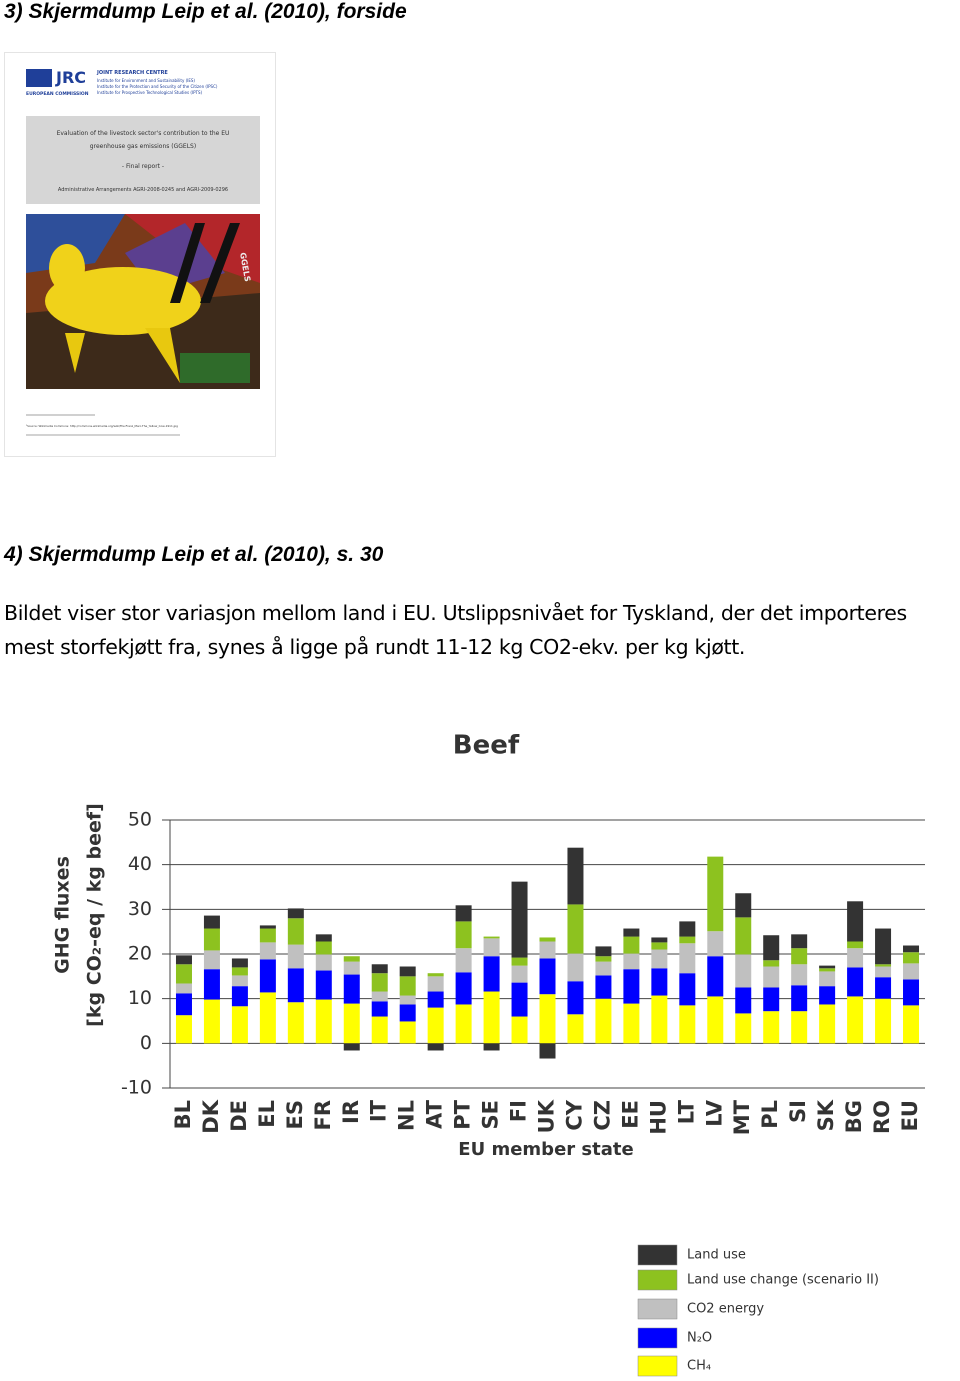 The image size is (960, 1381). What do you see at coordinates (491, 1114) in the screenshot?
I see `x-tick-label: SE` at bounding box center [491, 1114].